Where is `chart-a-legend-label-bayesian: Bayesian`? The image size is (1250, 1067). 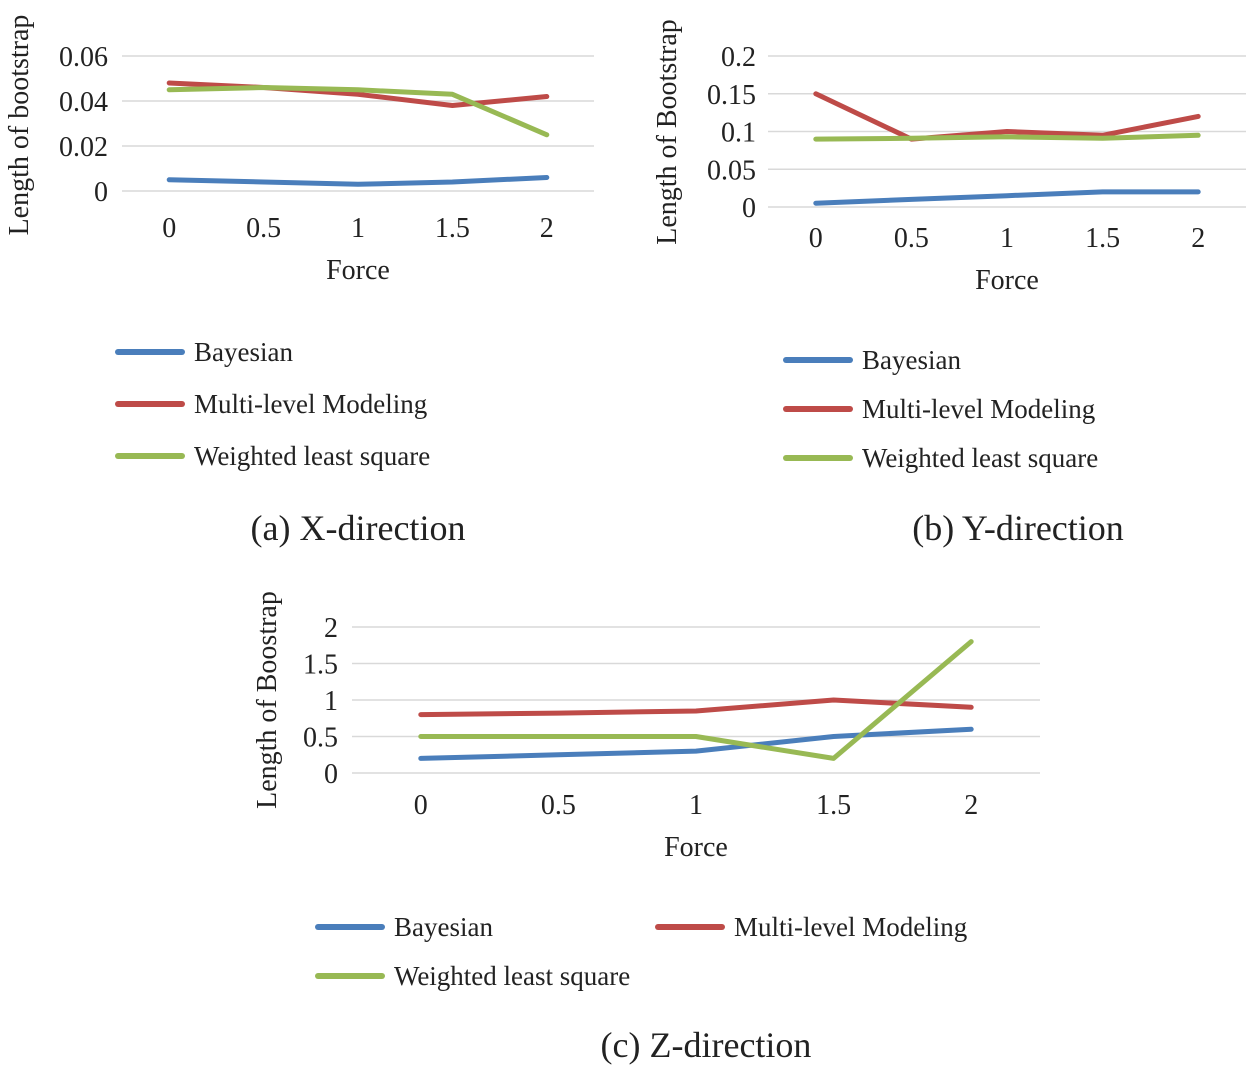
chart-a-legend-label-bayesian: Bayesian is located at coordinates (243, 352).